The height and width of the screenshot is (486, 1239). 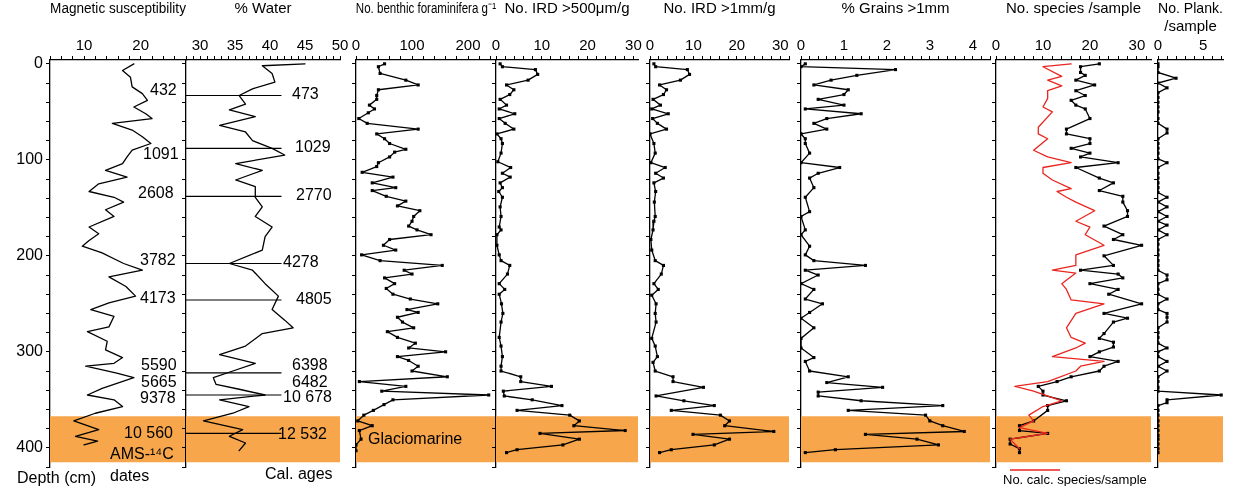 What do you see at coordinates (118, 8) in the screenshot?
I see `x-axis-title: Magnetic susceptibility` at bounding box center [118, 8].